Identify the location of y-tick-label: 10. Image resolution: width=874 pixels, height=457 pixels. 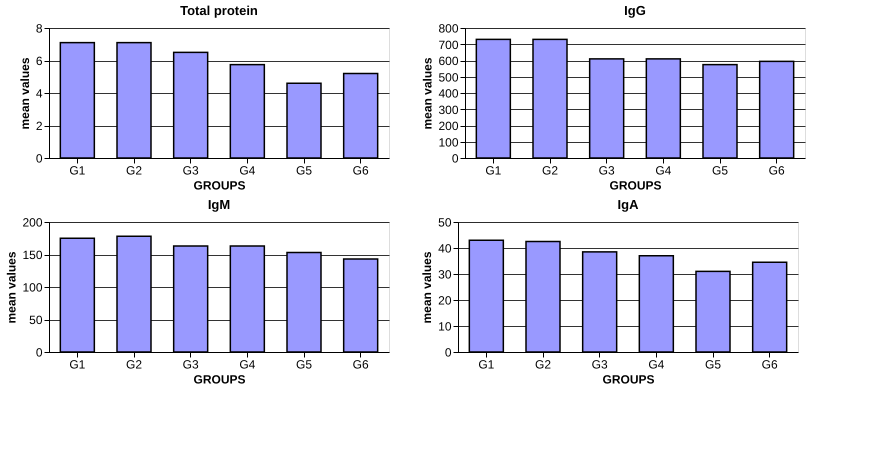
(445, 327).